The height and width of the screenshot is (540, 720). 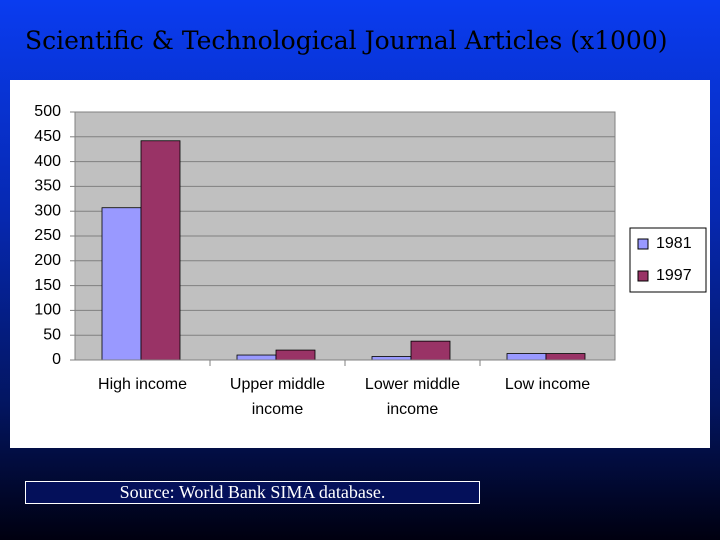 I want to click on y-tick-label: 250, so click(x=47, y=235).